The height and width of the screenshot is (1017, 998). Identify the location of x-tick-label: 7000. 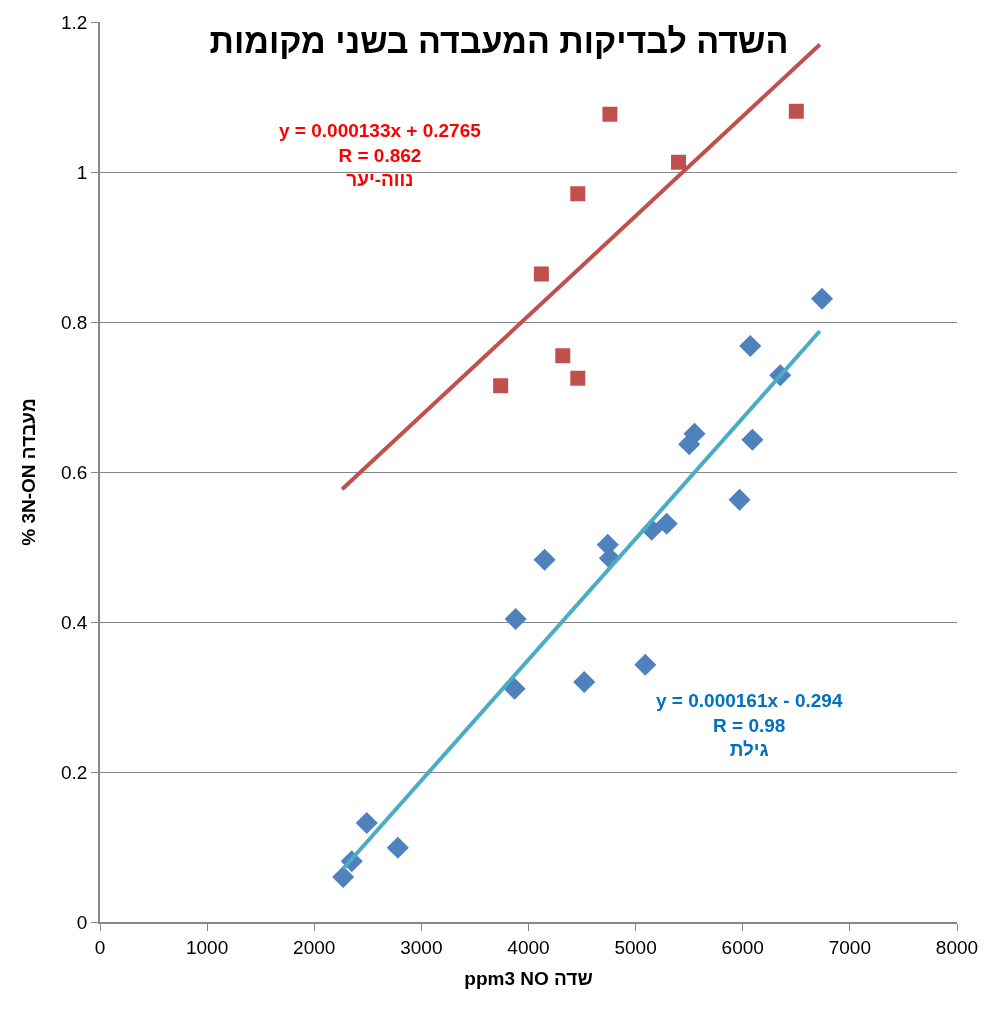
(850, 947).